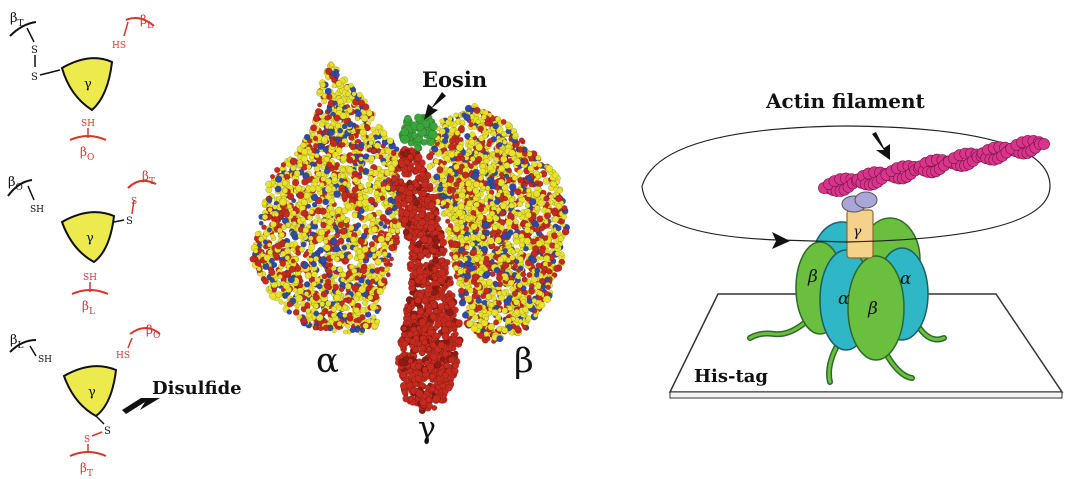  What do you see at coordinates (34, 77) in the screenshot?
I see `scheme1-s-lower: S` at bounding box center [34, 77].